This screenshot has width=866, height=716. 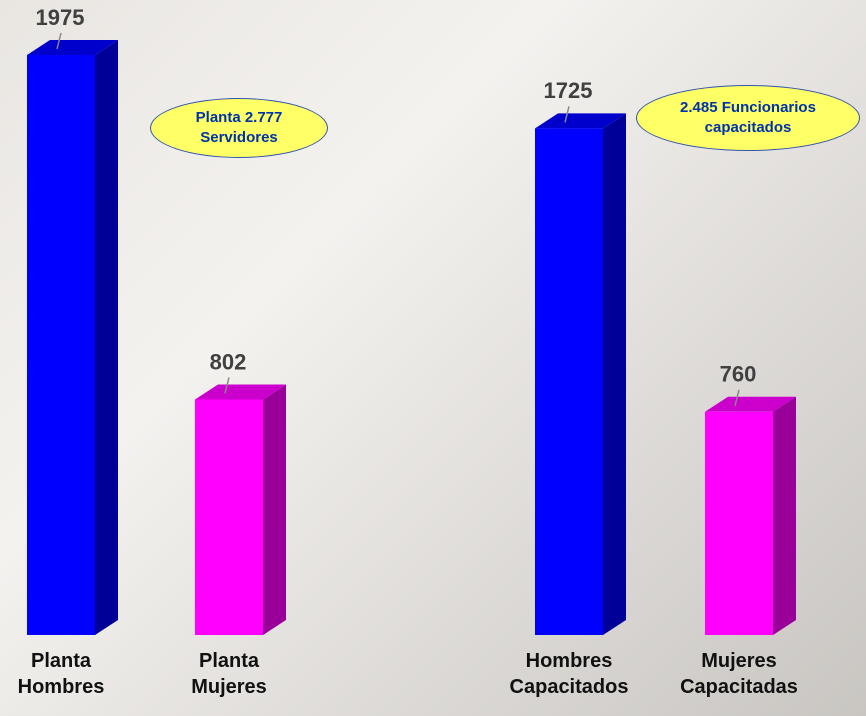 What do you see at coordinates (739, 674) in the screenshot?
I see `category-label: Mujeres Capacitadas` at bounding box center [739, 674].